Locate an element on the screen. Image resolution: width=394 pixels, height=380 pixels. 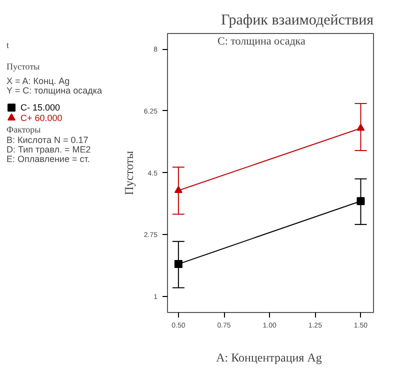
text: Y = C: толщина осадка is located at coordinates (54, 91).